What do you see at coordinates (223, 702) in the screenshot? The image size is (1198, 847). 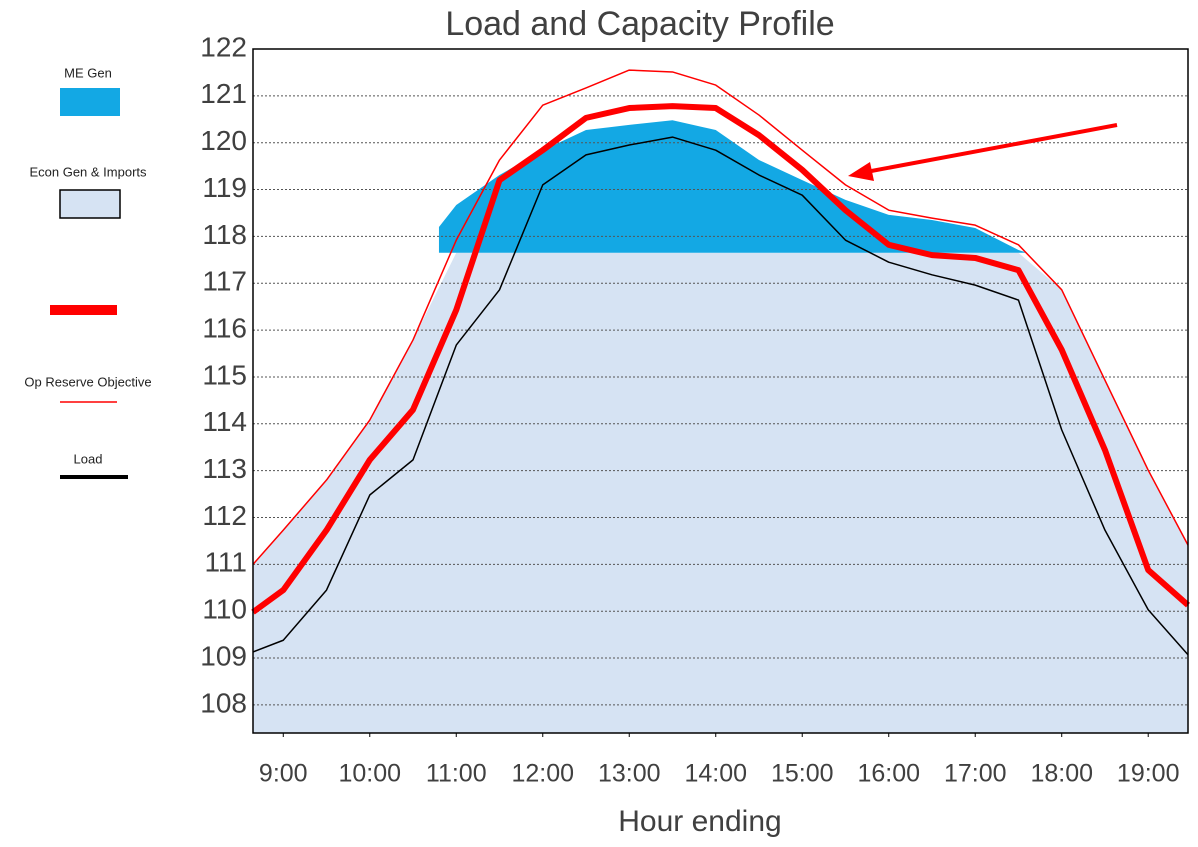 I see `y-tick-label: 108` at bounding box center [223, 702].